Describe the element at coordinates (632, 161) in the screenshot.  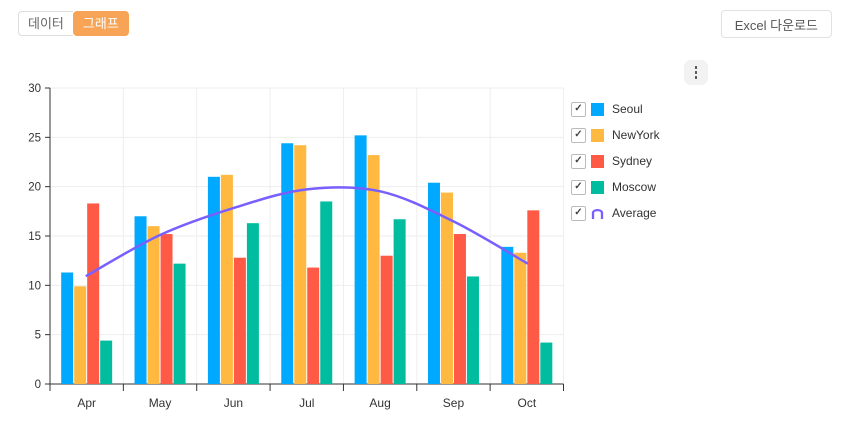
I see `legend-label: Sydney` at that location.